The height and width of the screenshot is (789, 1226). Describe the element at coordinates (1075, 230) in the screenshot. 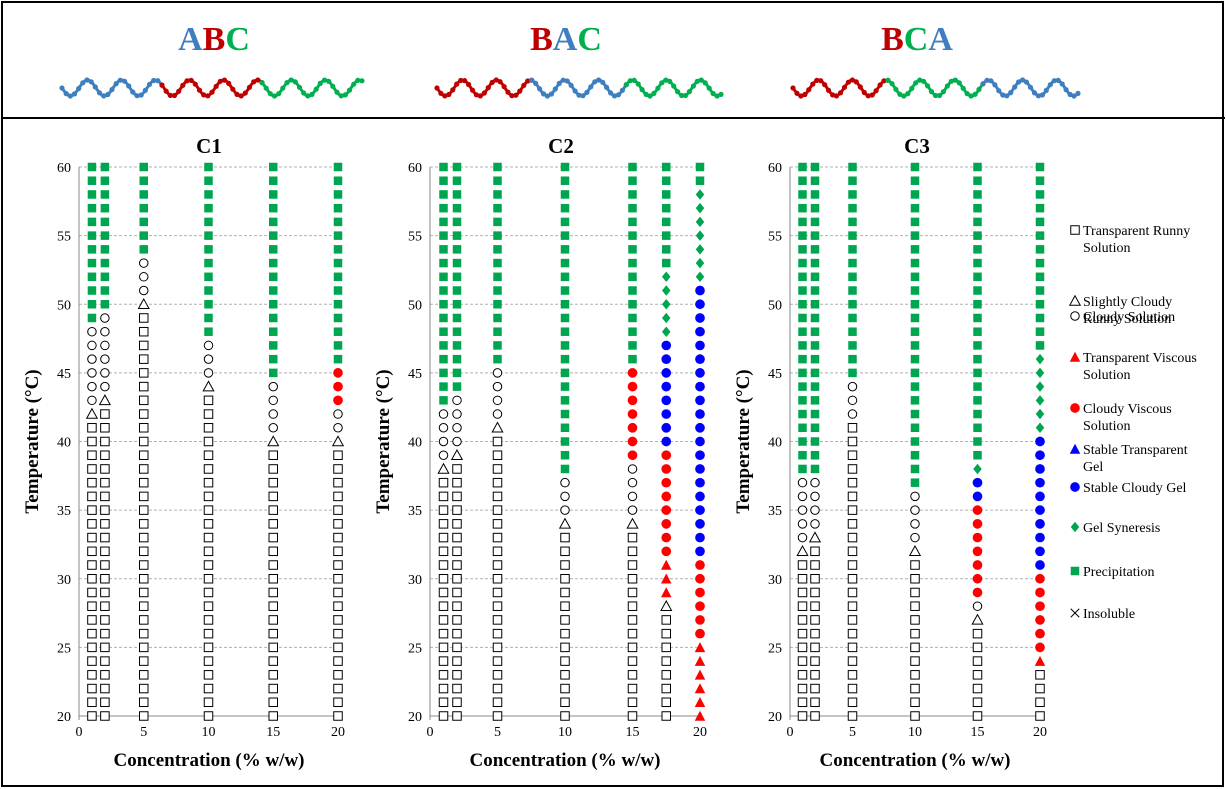

I see `legend-marker-trs` at that location.